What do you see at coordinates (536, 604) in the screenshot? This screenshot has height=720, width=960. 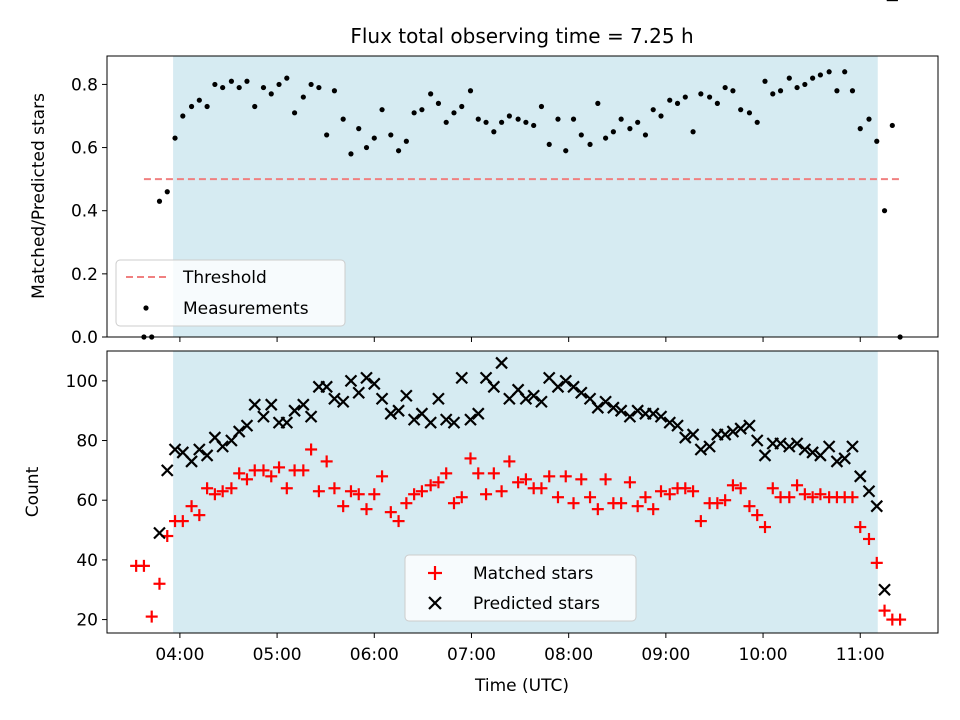 I see `legend-predicted-label: Predicted stars` at bounding box center [536, 604].